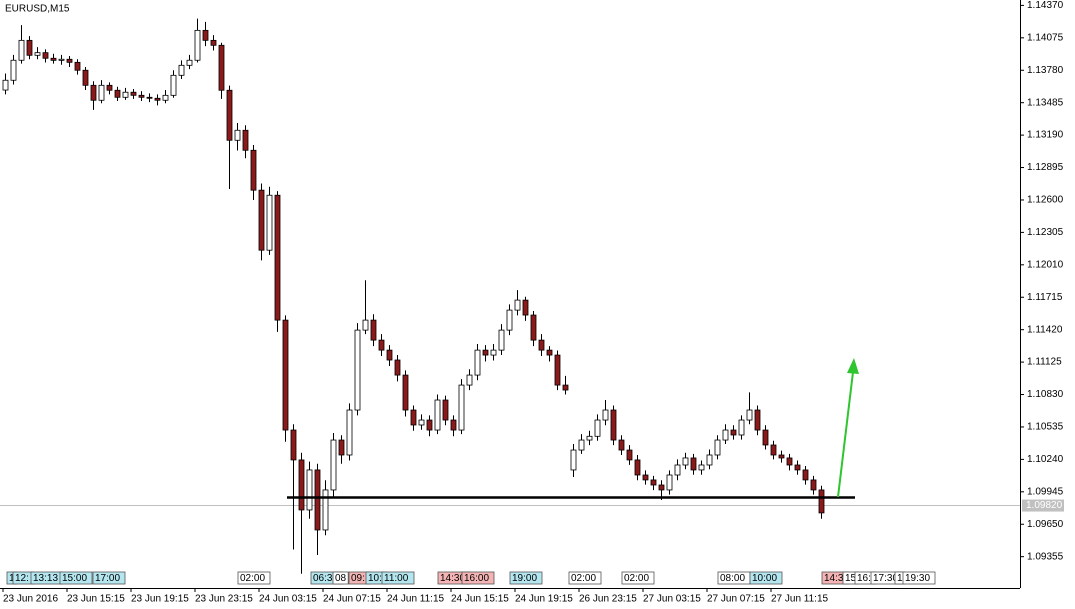 This screenshot has width=1075, height=609. Describe the element at coordinates (325, 578) in the screenshot. I see `event-label: 06:30` at that location.